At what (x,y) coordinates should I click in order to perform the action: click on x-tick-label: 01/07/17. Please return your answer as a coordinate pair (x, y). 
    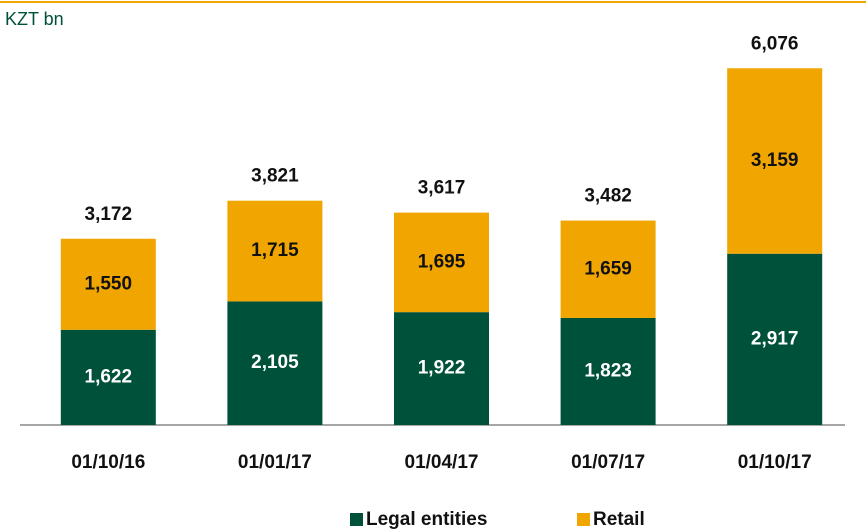
    Looking at the image, I should click on (608, 462).